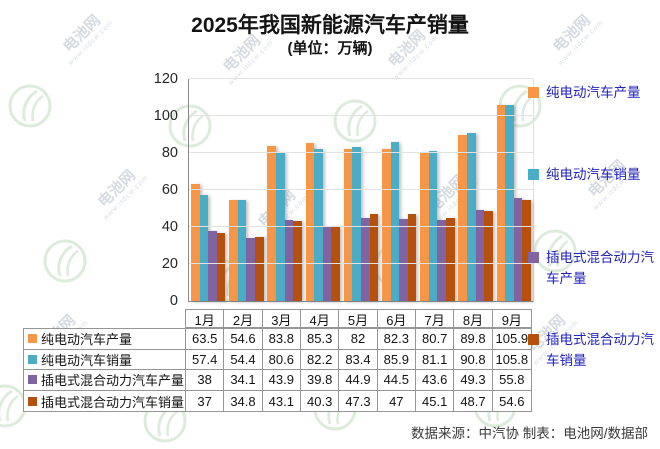  Describe the element at coordinates (330, 25) in the screenshot. I see `chart-title: 2025年我国新能源汽车产销量` at that location.